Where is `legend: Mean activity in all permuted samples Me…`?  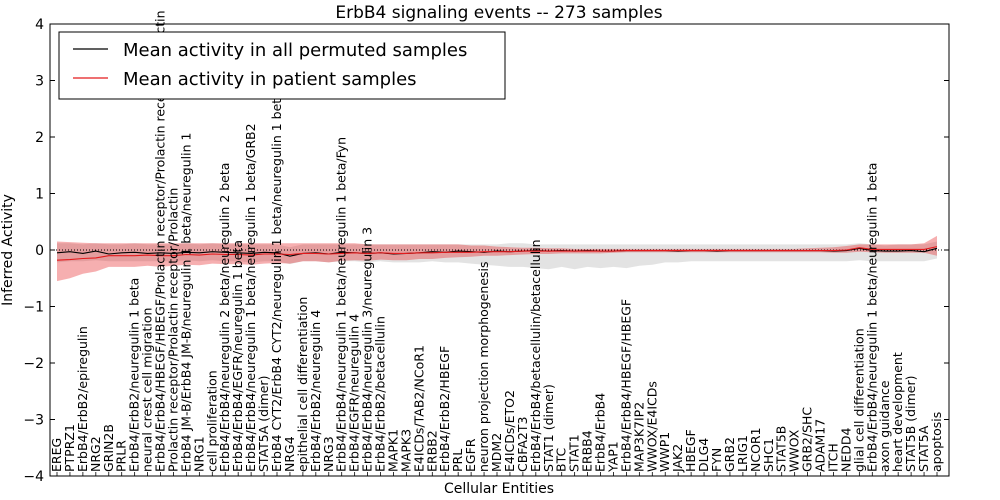
legend: Mean activity in all permuted samples Me… is located at coordinates (282, 65).